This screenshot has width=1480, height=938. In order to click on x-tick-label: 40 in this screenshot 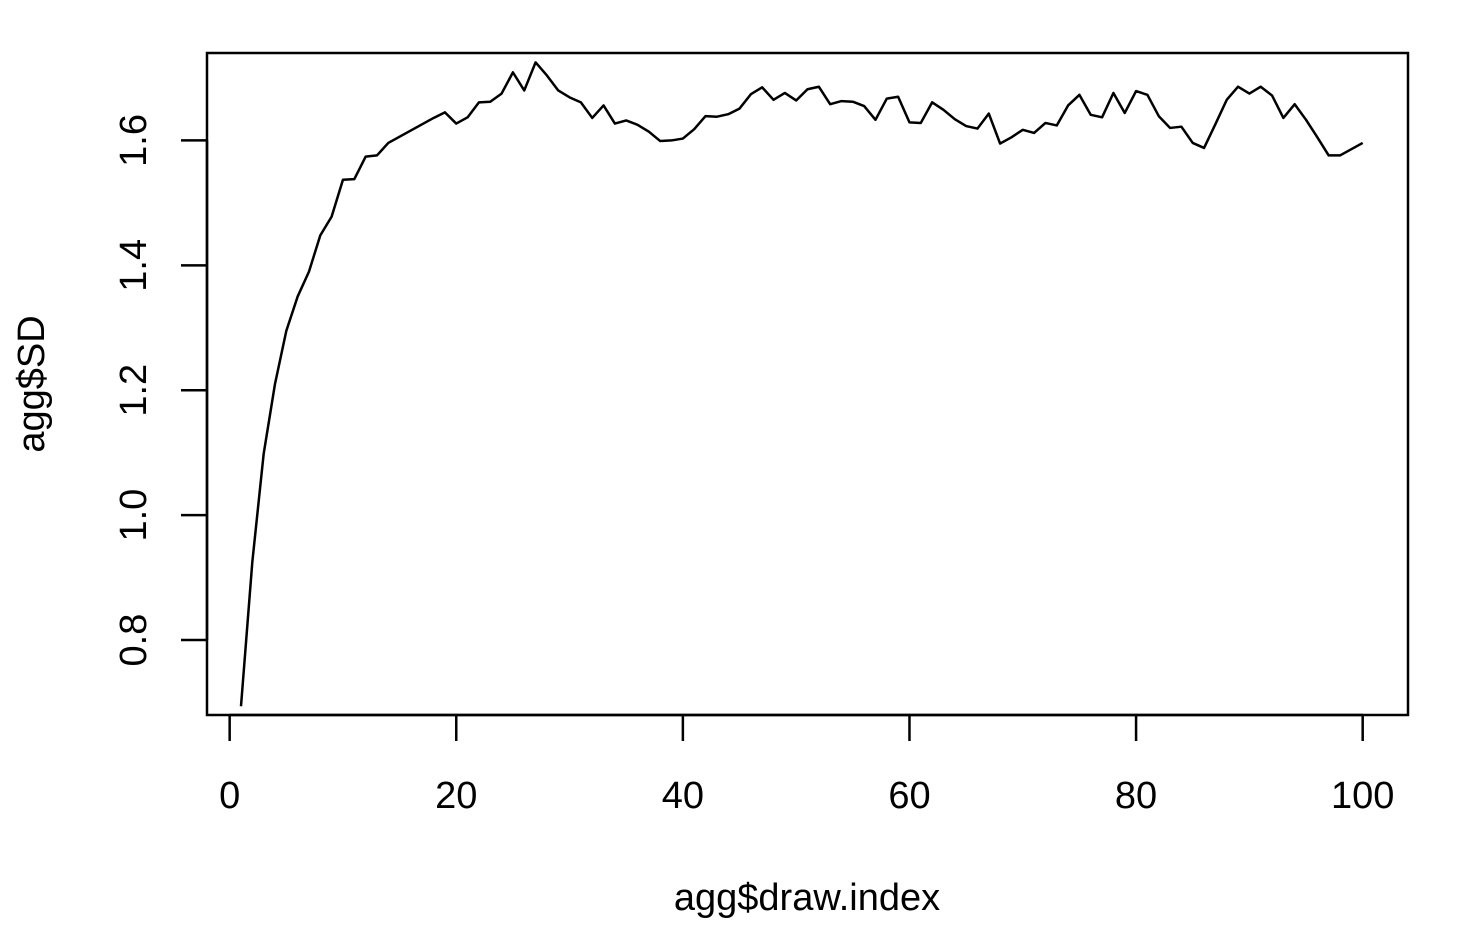, I will do `click(683, 796)`.